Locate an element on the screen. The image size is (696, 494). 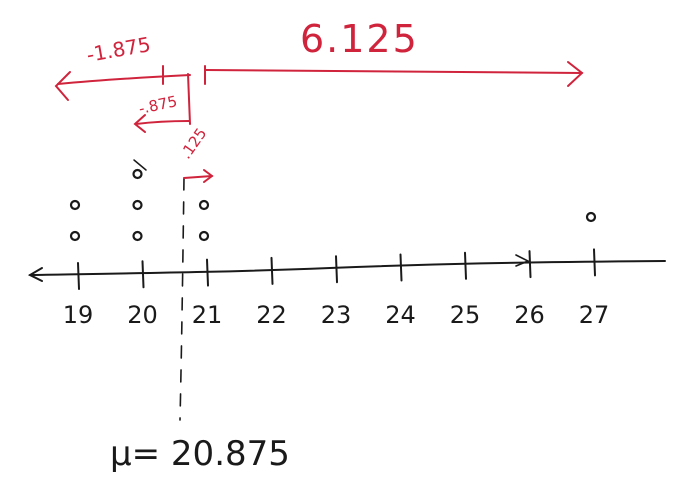
mean-marker-line is located at coordinates (189, 99).